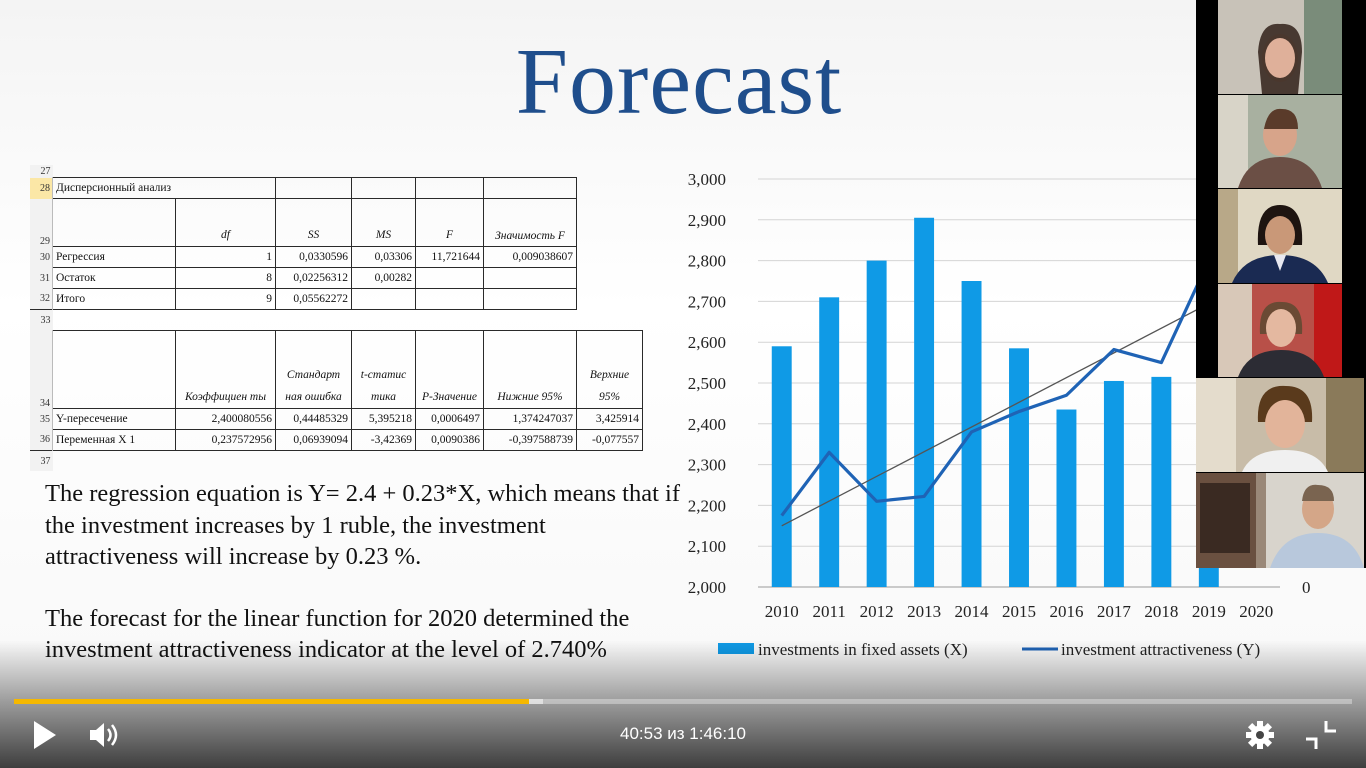 The image size is (1366, 768). Describe the element at coordinates (1256, 611) in the screenshot. I see `x-tick-label: 2020` at that location.